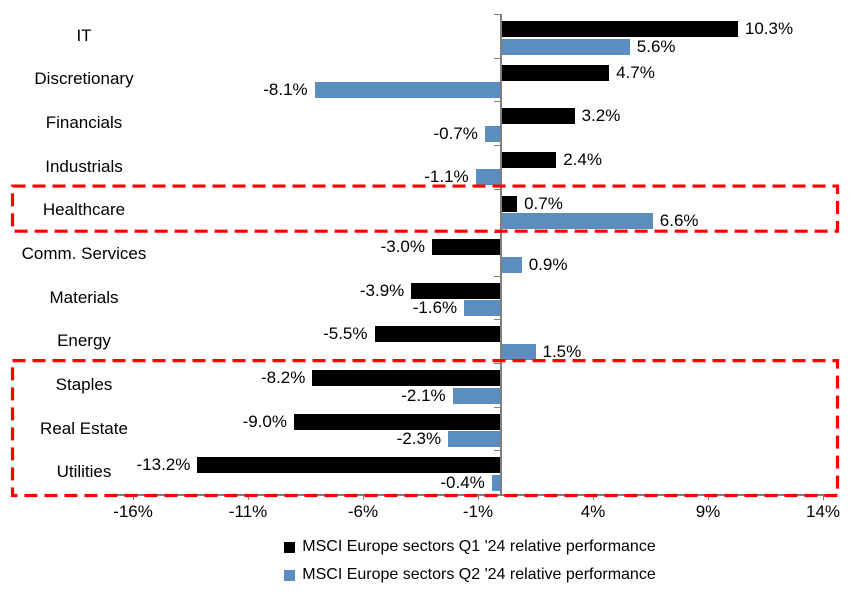  What do you see at coordinates (419, 439) in the screenshot?
I see `bar-value-label: -2.3%` at bounding box center [419, 439].